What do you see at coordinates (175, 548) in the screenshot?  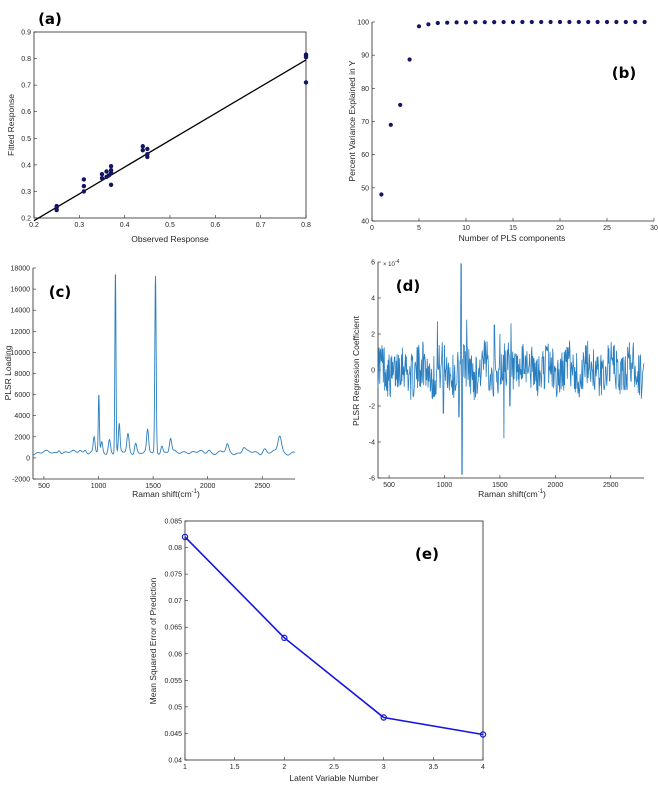 I see `y-tick-label: 0.08` at bounding box center [175, 548].